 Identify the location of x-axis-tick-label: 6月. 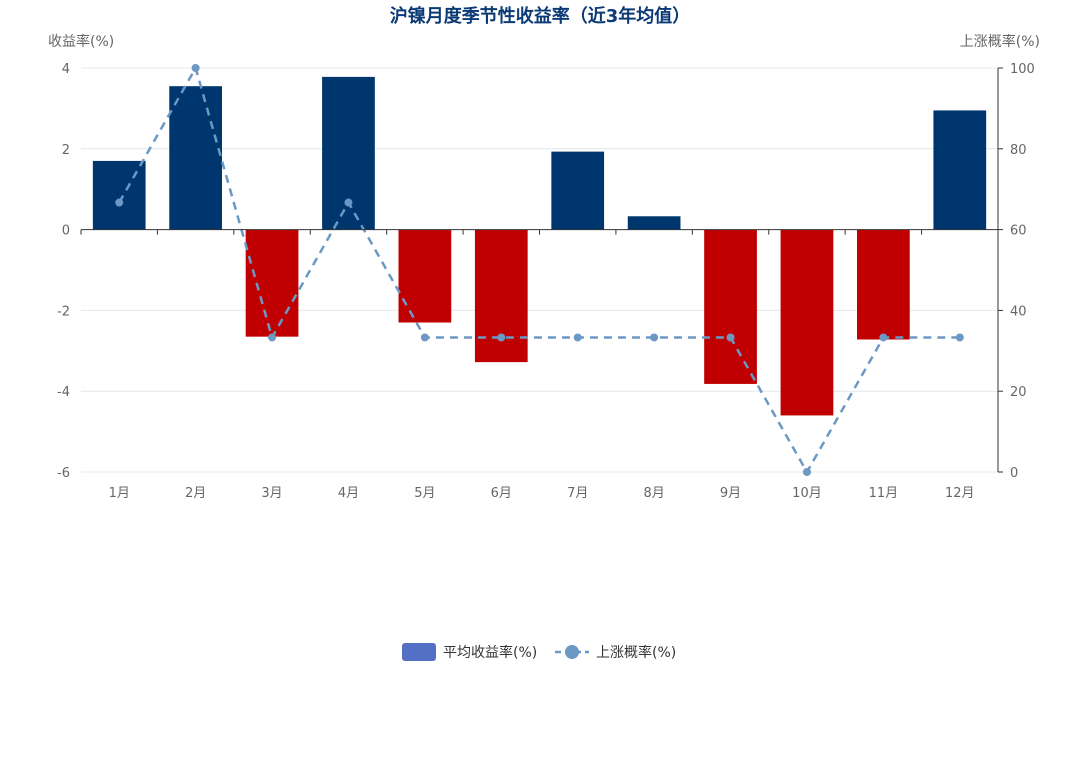
(501, 493).